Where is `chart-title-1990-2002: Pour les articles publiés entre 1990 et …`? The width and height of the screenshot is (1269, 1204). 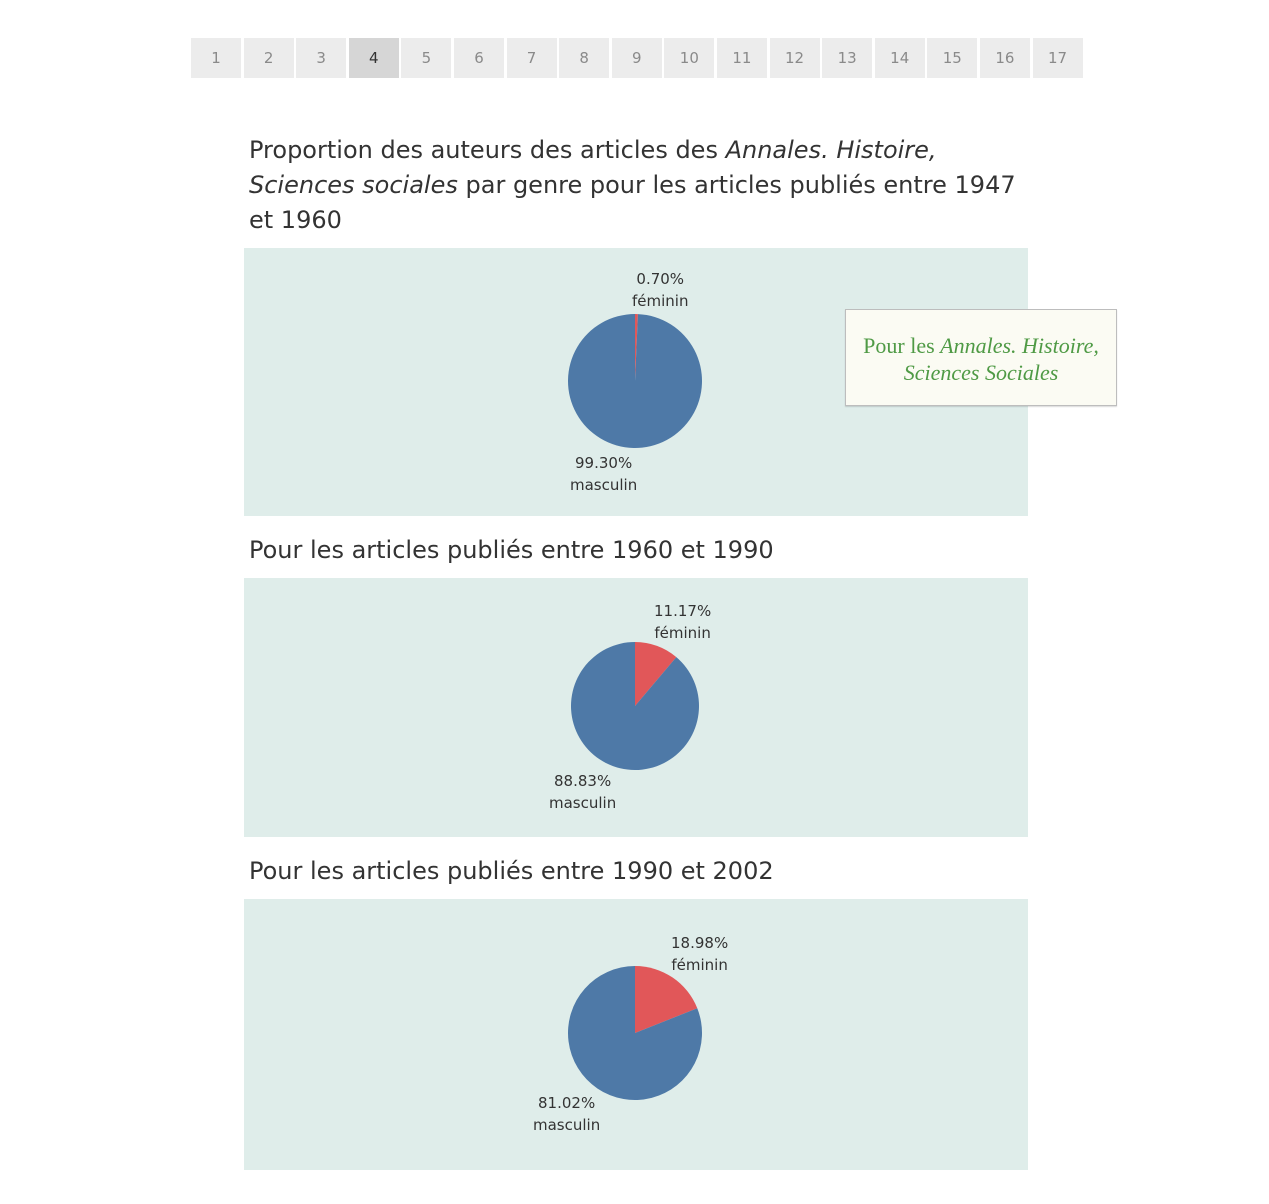
chart-title-1990-2002: Pour les articles publiés entre 1990 et … is located at coordinates (511, 871).